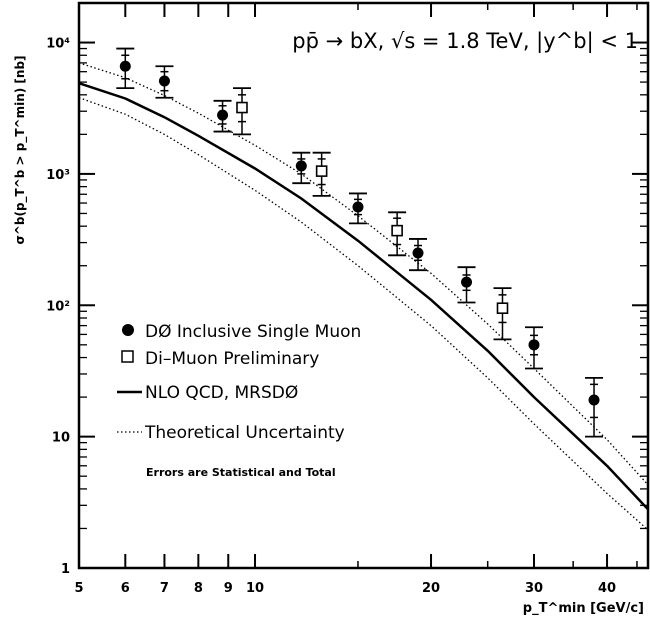 The image size is (650, 624). I want to click on legend-note: Errors are Statistical and Total, so click(241, 472).